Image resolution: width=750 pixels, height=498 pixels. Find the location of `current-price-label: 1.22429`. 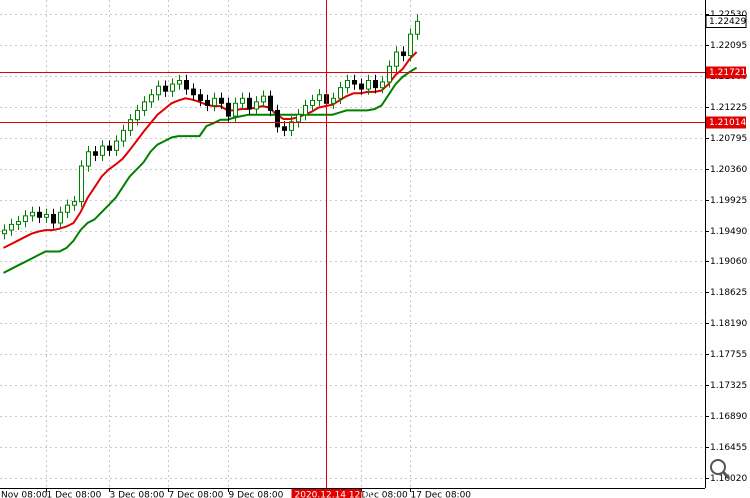

current-price-label: 1.22429 is located at coordinates (727, 22).